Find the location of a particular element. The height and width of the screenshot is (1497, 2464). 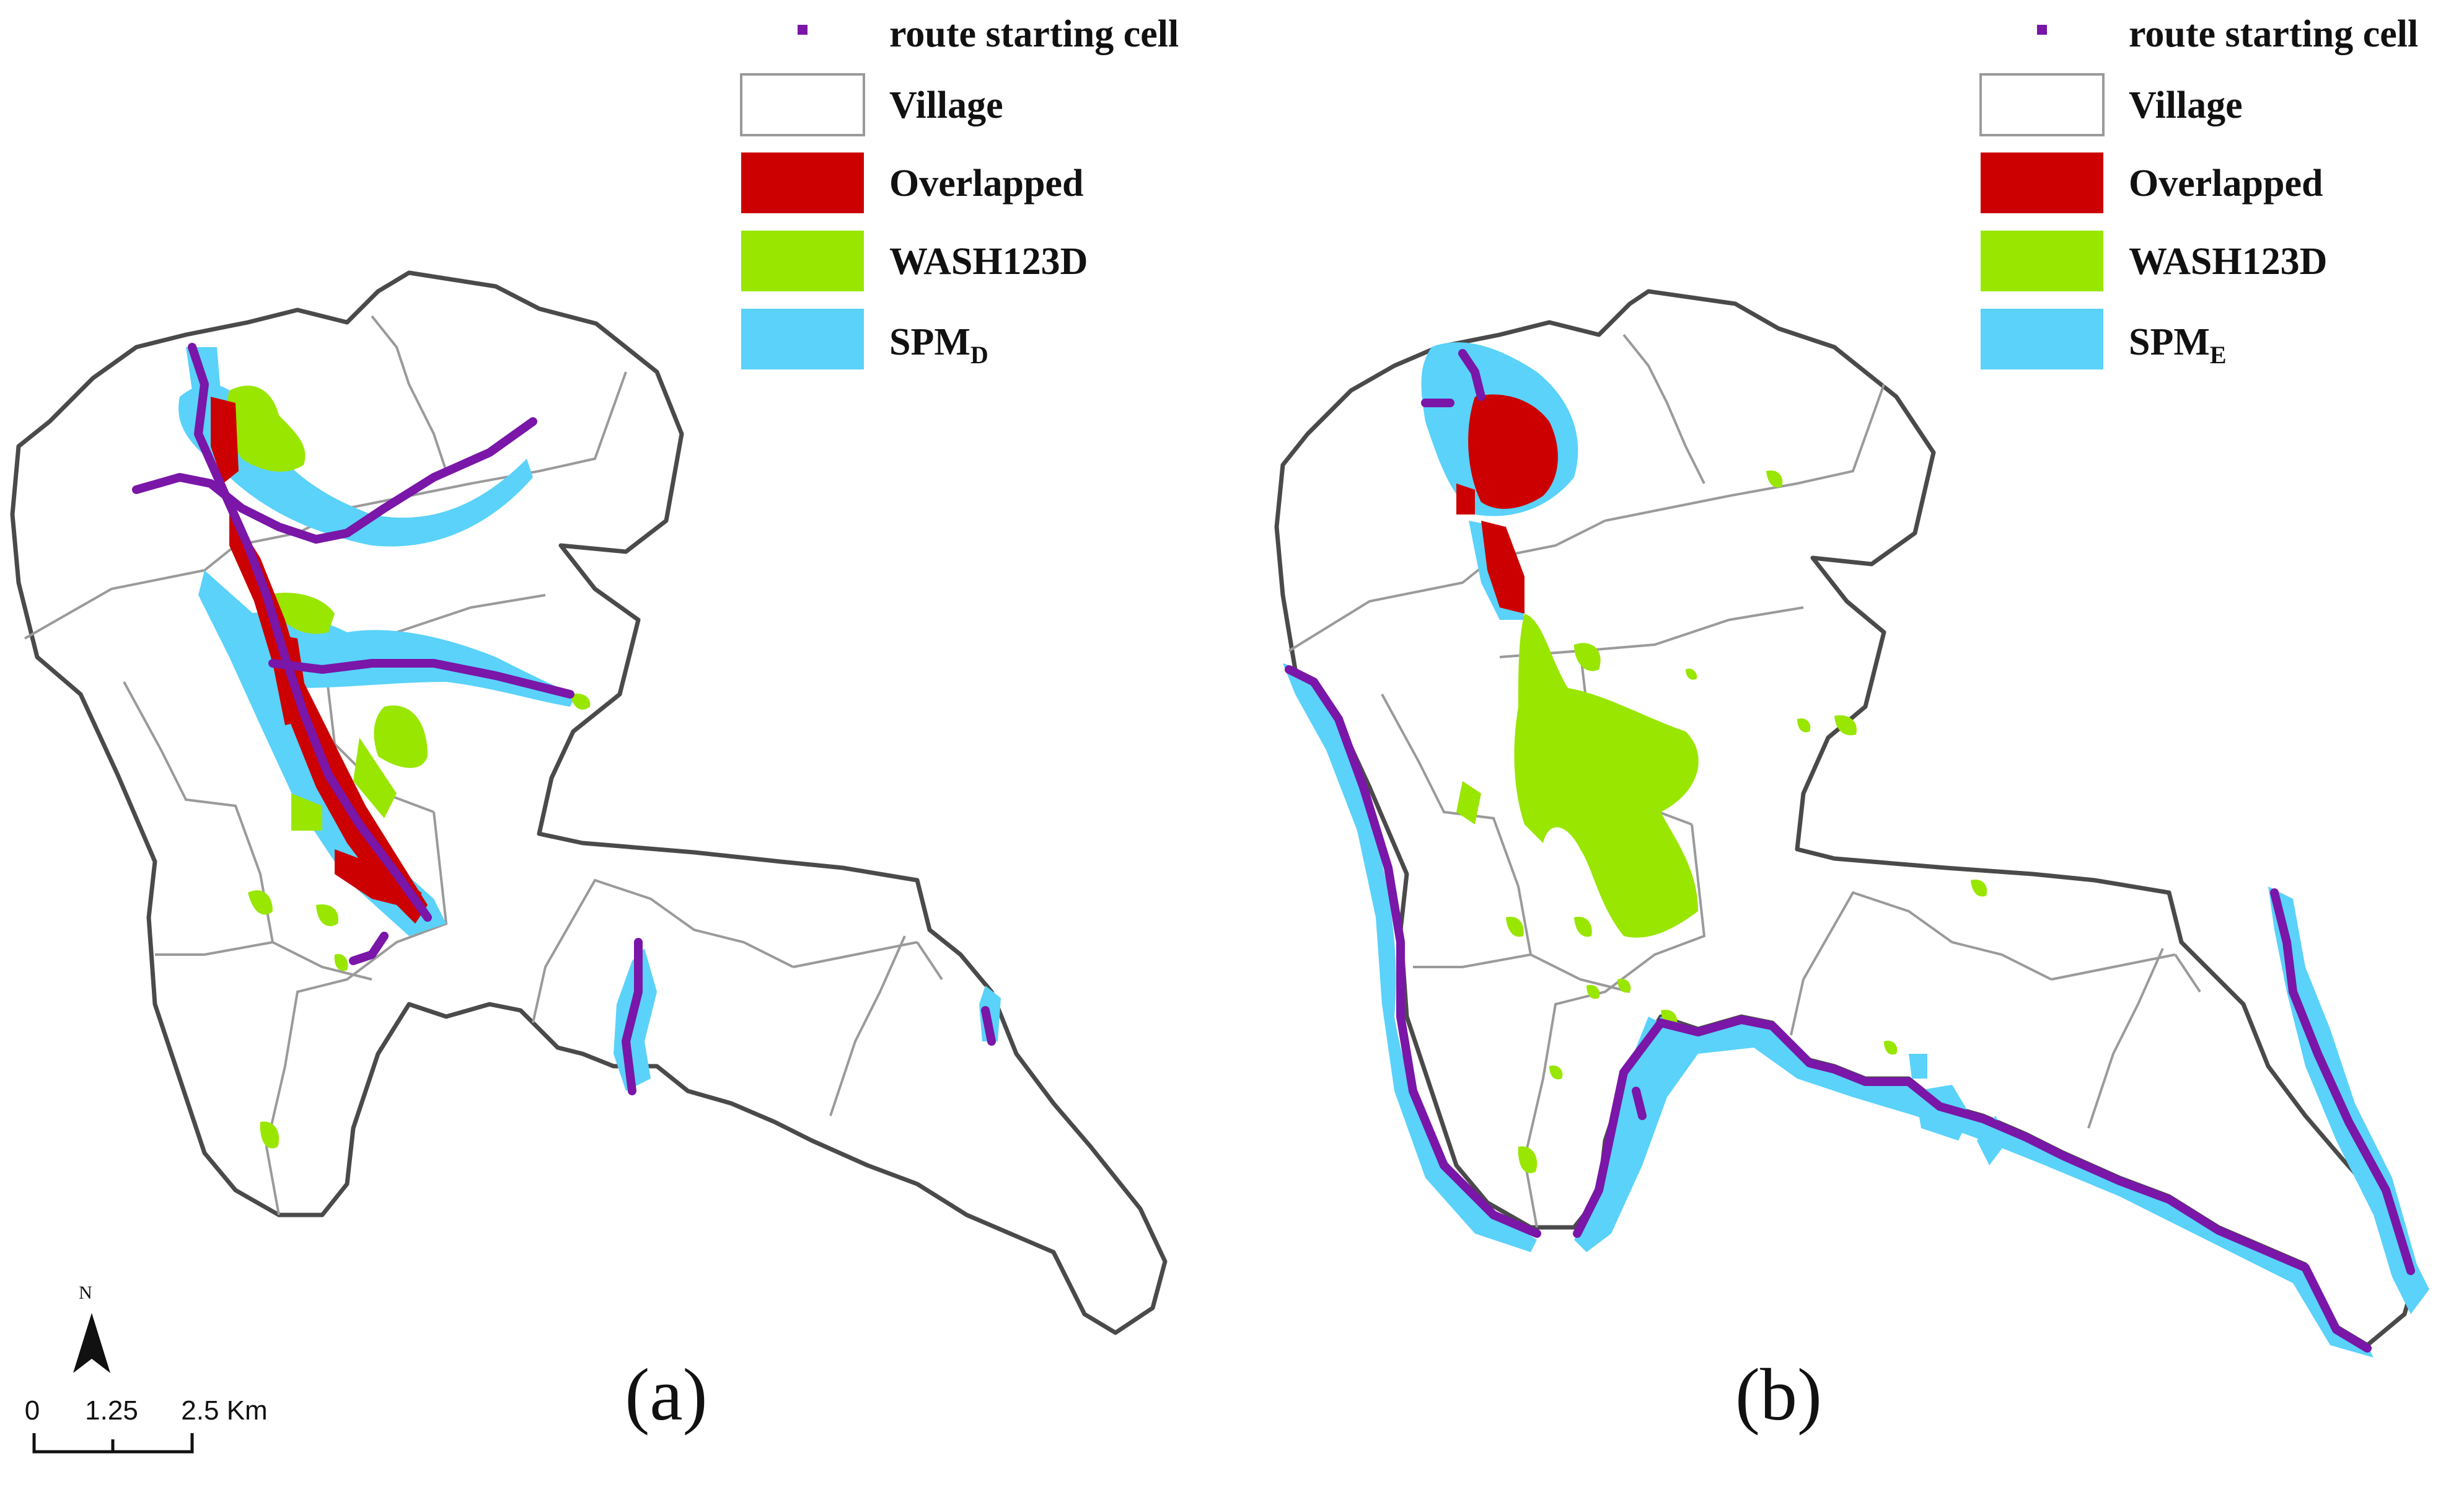

legend-spm-subscript: E is located at coordinates (2218, 355).